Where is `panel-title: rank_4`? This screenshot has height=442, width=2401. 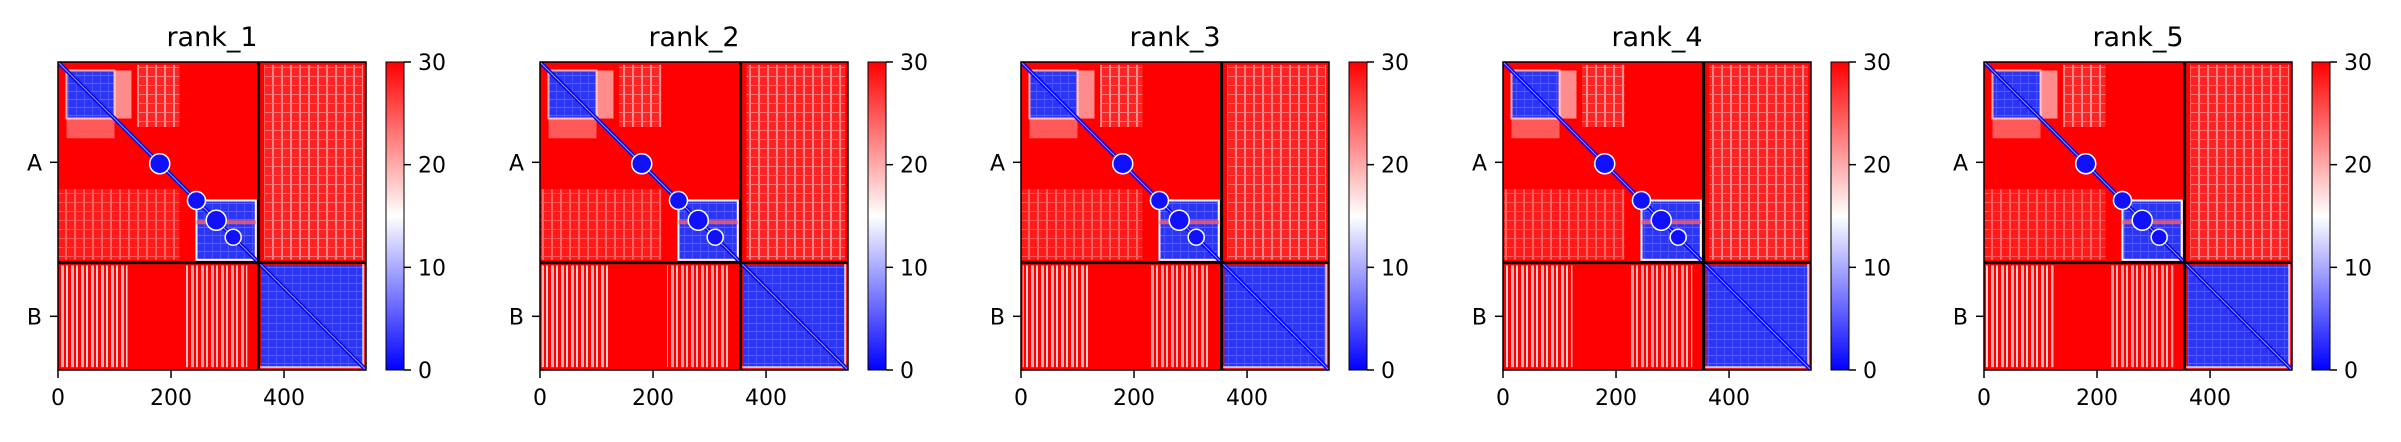 panel-title: rank_4 is located at coordinates (1656, 37).